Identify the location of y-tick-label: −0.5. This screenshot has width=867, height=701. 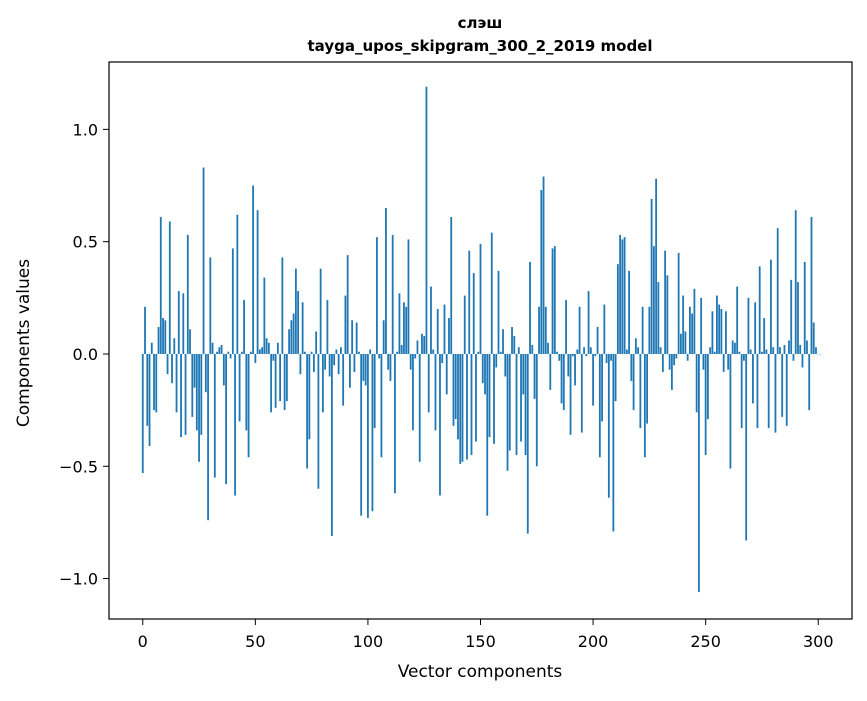
(78, 466).